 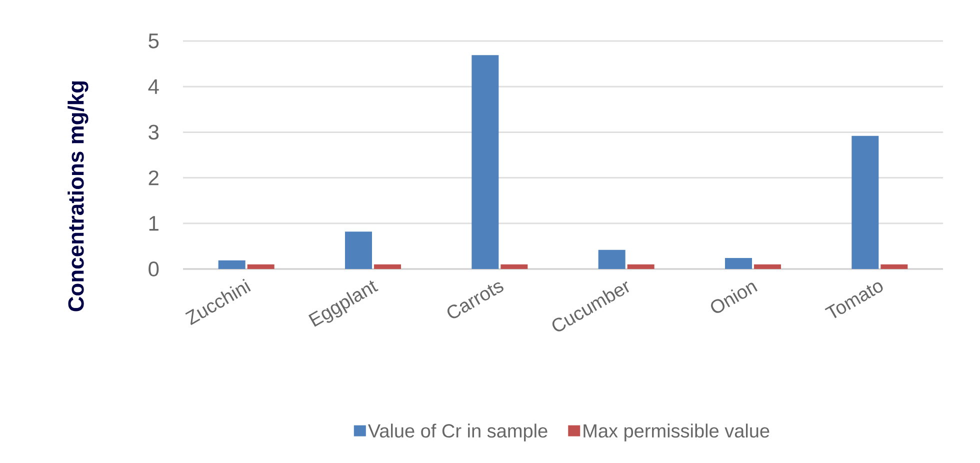 I want to click on y-tick-label: 4, so click(x=153, y=86).